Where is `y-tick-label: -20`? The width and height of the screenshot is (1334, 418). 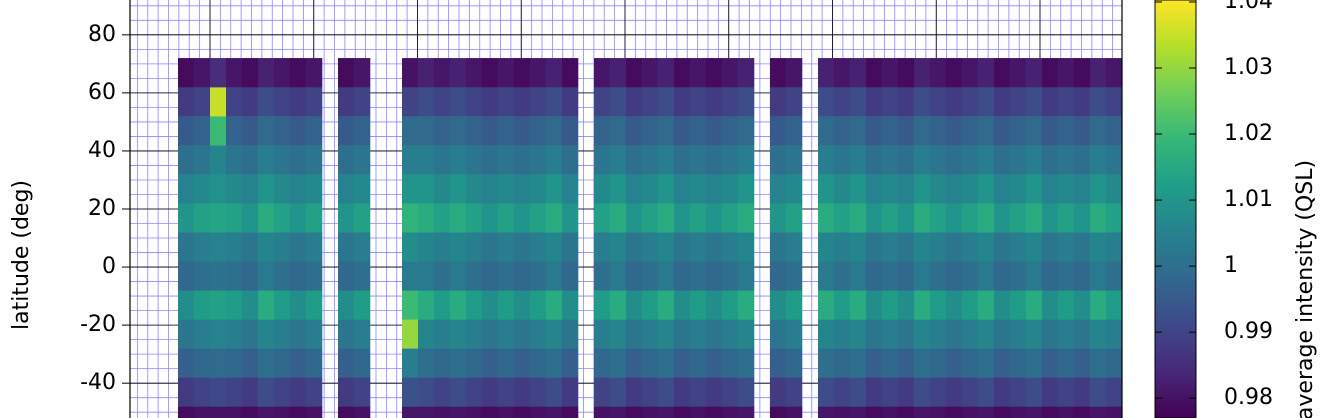 y-tick-label: -20 is located at coordinates (98, 324).